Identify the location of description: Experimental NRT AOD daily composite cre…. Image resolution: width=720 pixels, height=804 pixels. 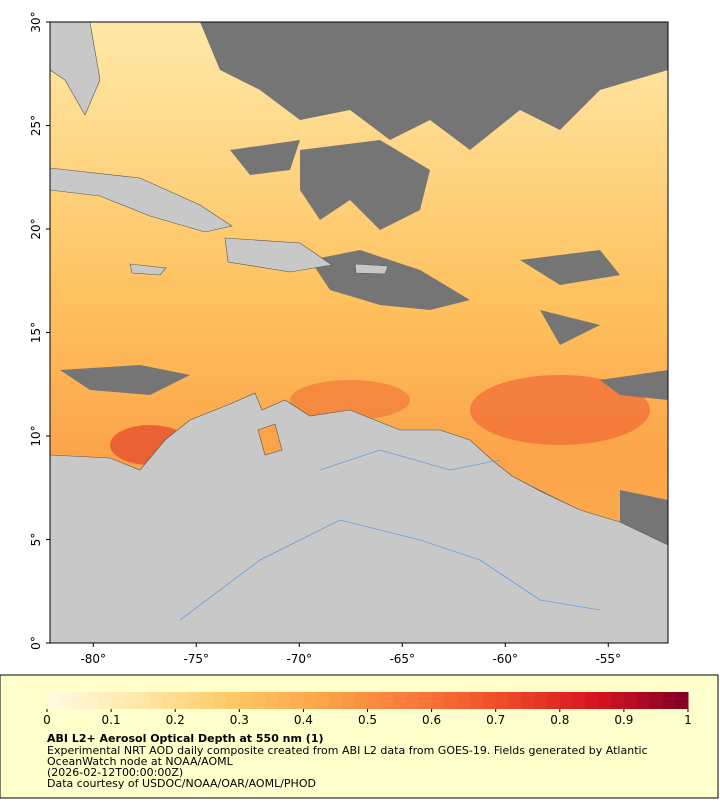
(347, 750).